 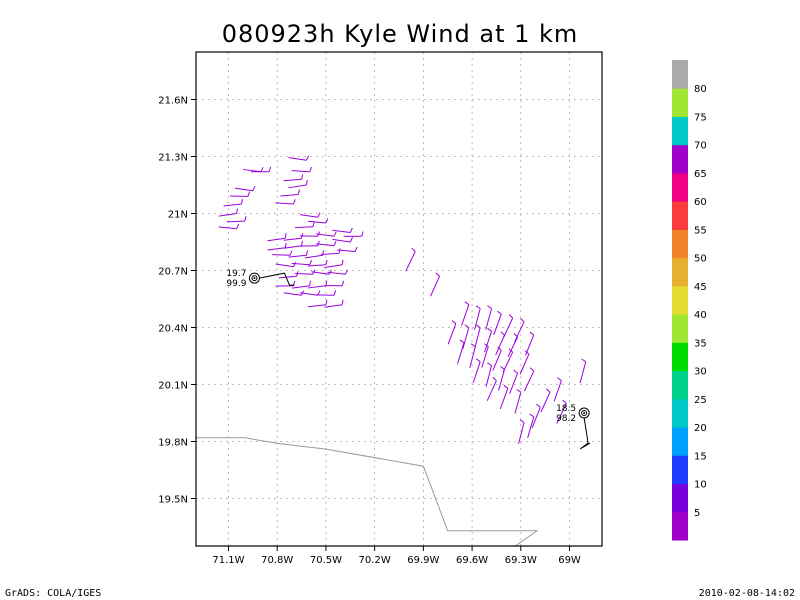 What do you see at coordinates (521, 560) in the screenshot?
I see `x-tick-label: 69.3W` at bounding box center [521, 560].